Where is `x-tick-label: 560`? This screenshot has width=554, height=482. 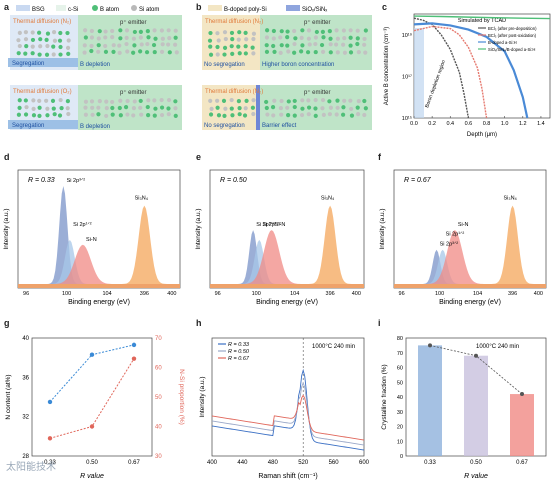 x-tick-label: 560 is located at coordinates (334, 463).